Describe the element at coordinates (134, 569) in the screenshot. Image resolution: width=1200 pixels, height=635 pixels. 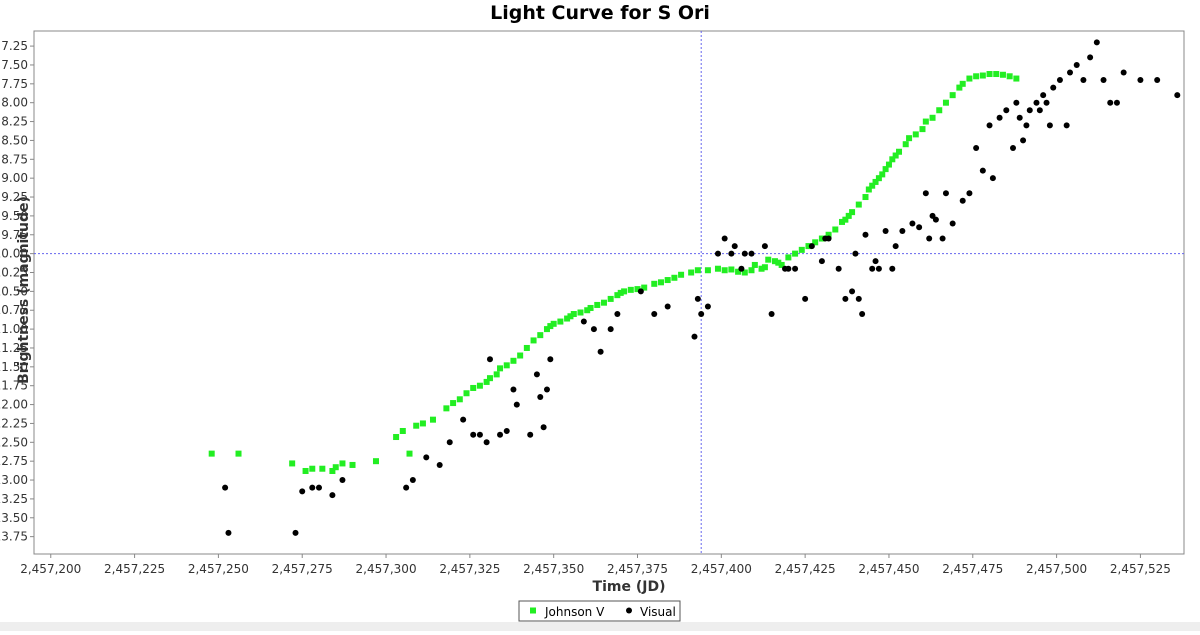
I see `x-tick-label: 2,457,225` at that location.